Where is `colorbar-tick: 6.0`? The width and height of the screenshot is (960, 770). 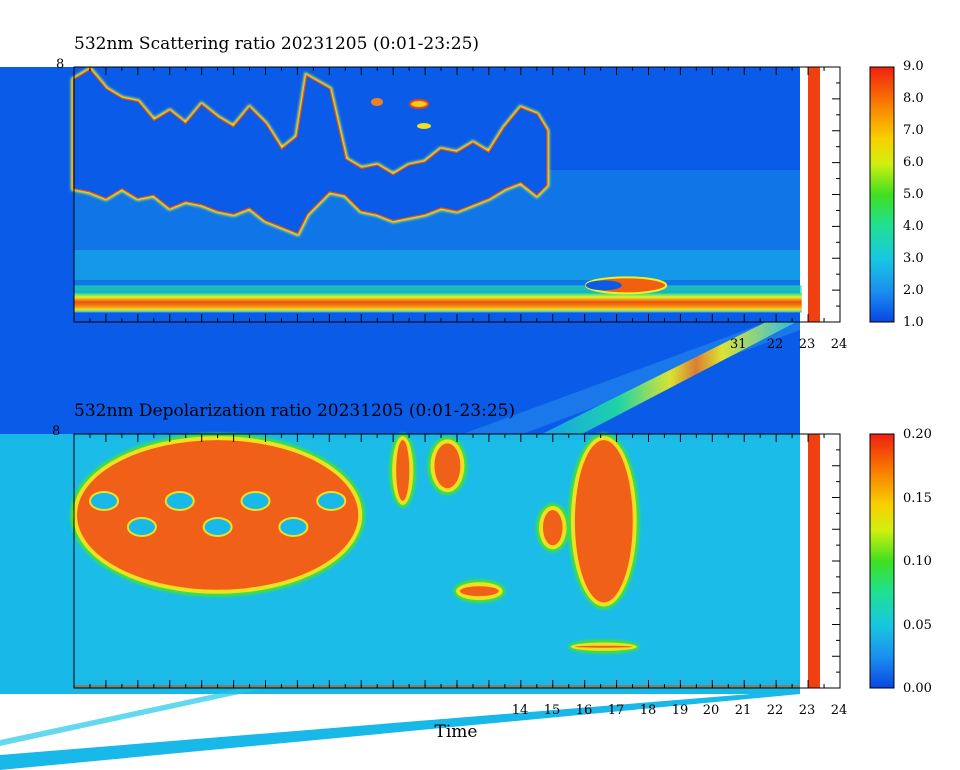 colorbar-tick: 6.0 is located at coordinates (913, 162).